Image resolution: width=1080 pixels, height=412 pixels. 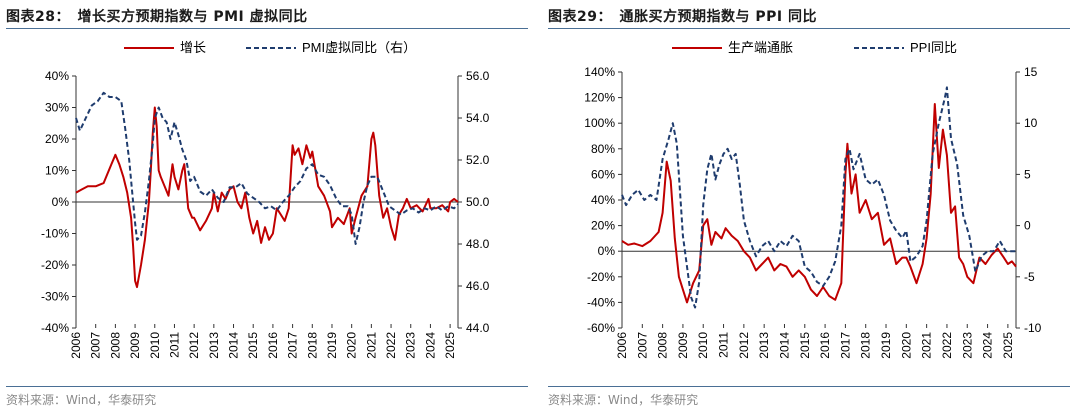 I want to click on series-line-right, so click(x=267, y=168).